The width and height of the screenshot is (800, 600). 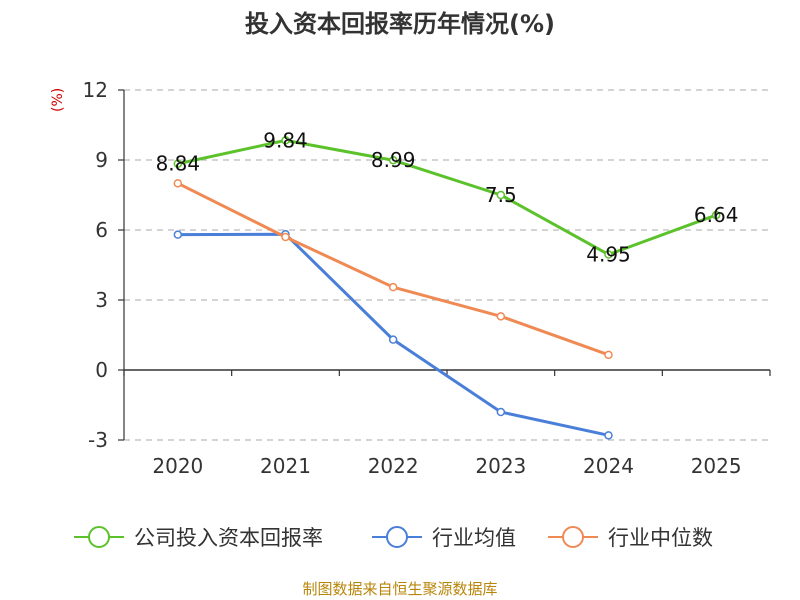 I want to click on data-label: 4.95, so click(x=608, y=255).